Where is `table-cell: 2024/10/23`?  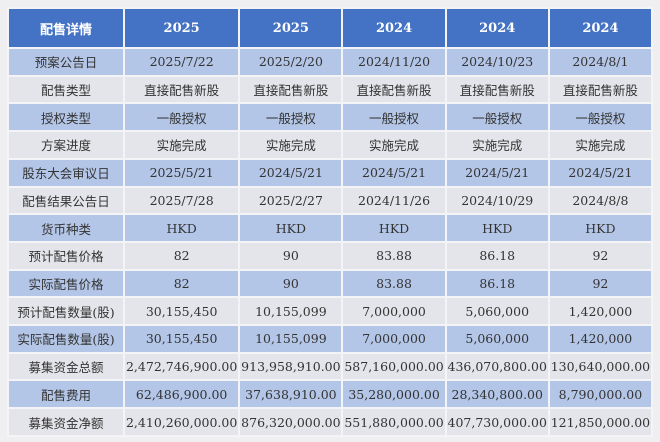 table-cell: 2024/10/23 is located at coordinates (497, 62).